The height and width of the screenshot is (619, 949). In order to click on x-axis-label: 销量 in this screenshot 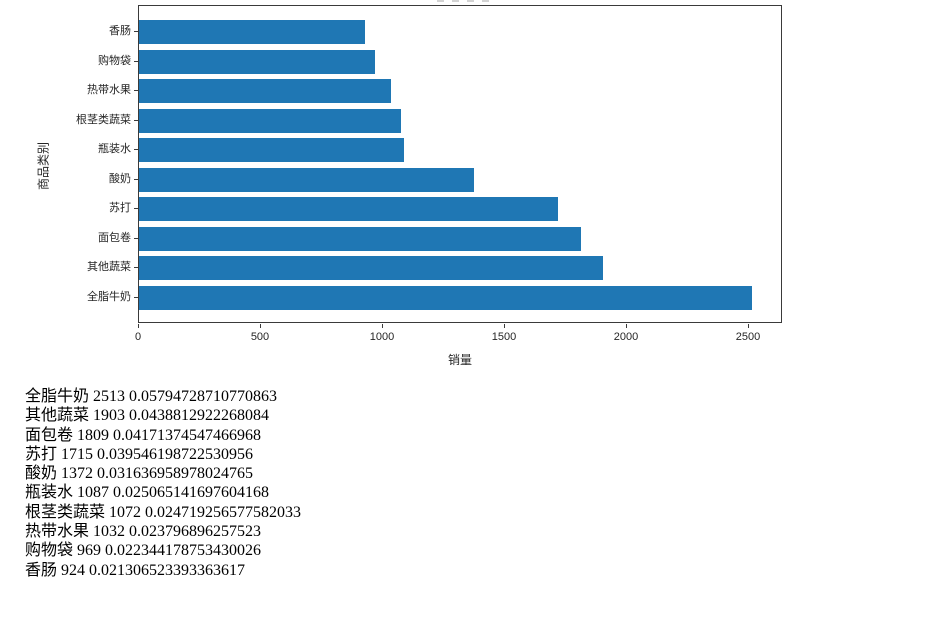, I will do `click(459, 360)`.